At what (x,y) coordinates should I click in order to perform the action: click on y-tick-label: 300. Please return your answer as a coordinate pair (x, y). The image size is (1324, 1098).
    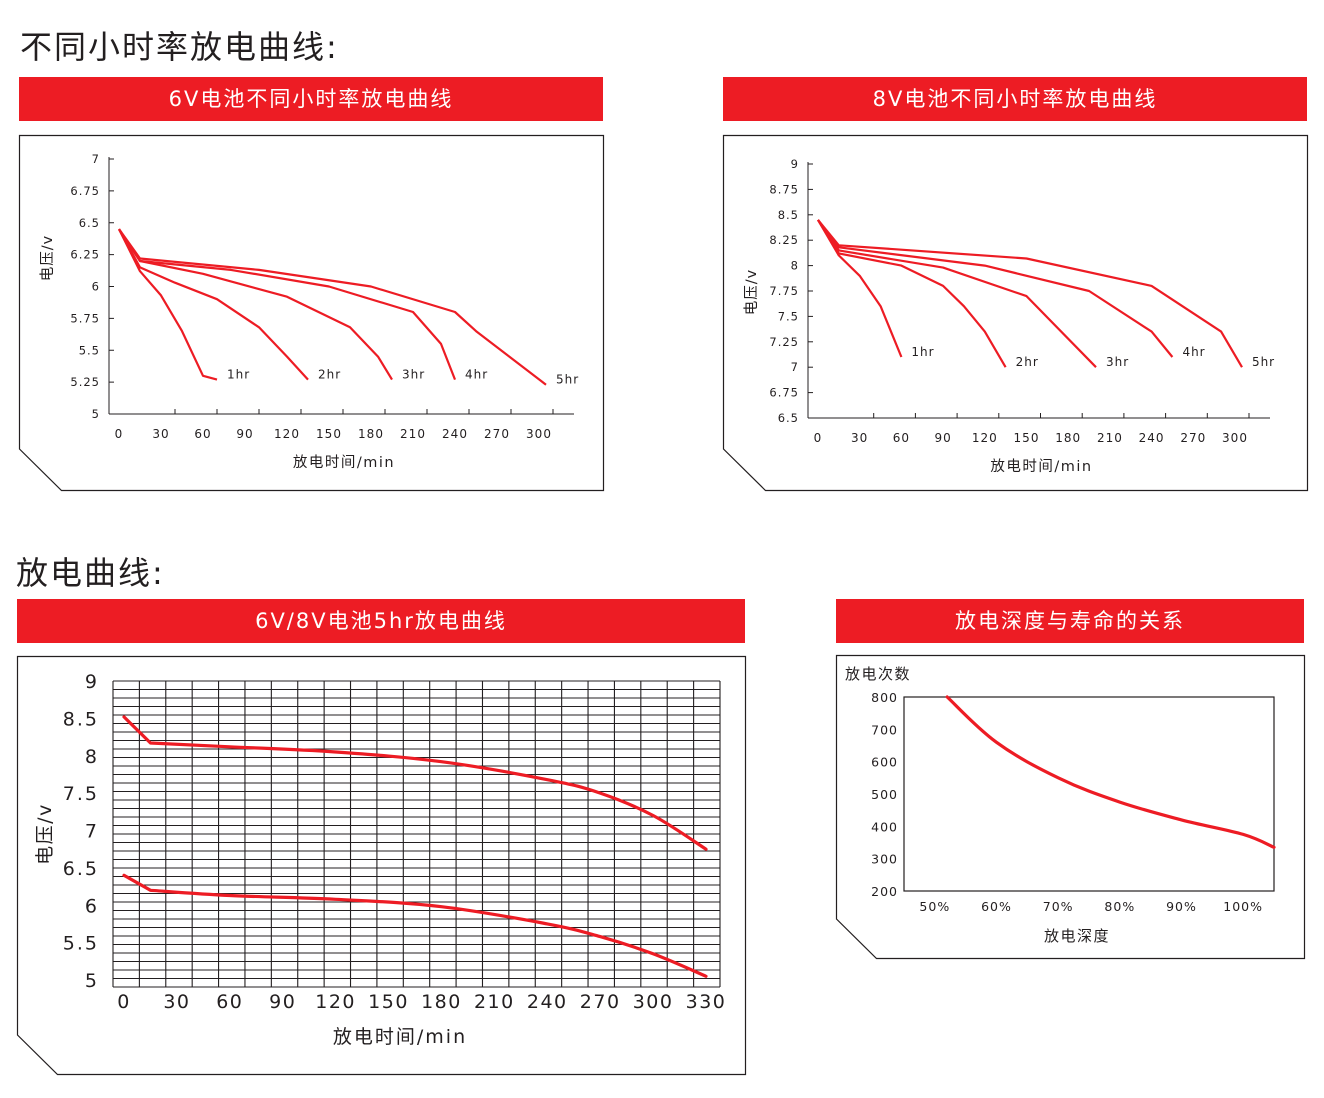
    Looking at the image, I should click on (884, 859).